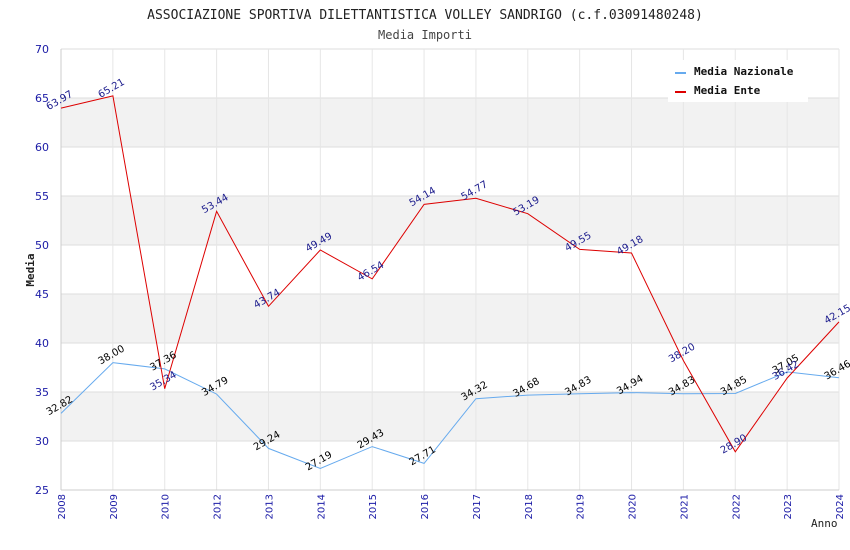 This screenshot has width=850, height=550. I want to click on y-tick-label: 25, so click(42, 490).